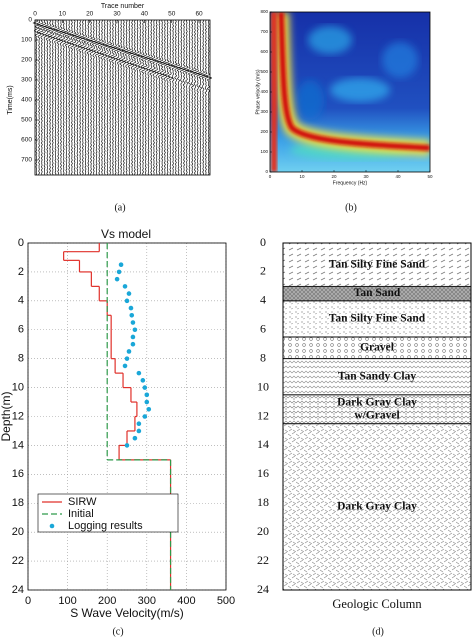 Image resolution: width=474 pixels, height=639 pixels. Describe the element at coordinates (377, 293) in the screenshot. I see `layer-label: Tan Sand` at that location.